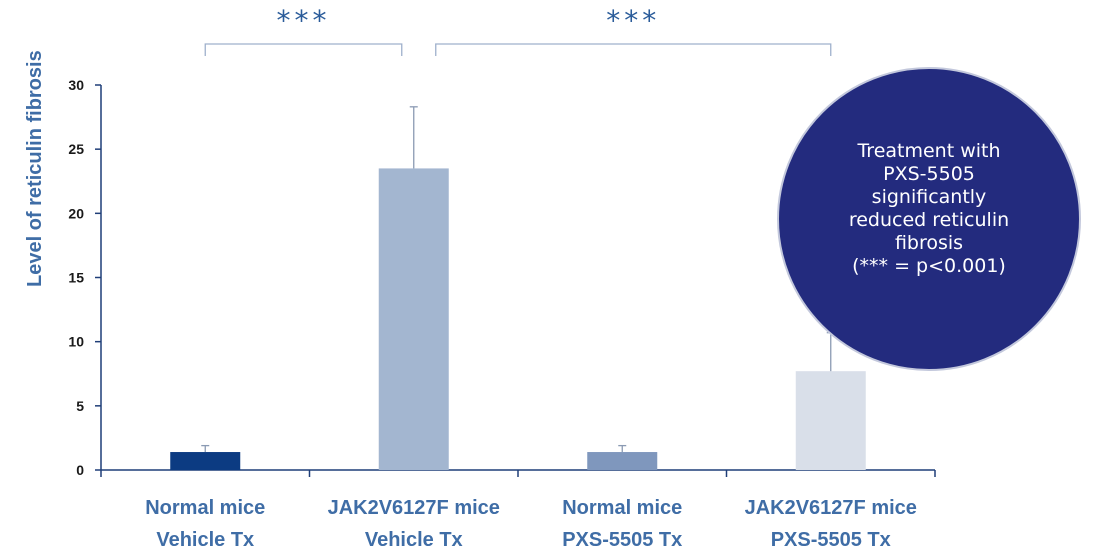  I want to click on callout-line: reduced reticulin, so click(929, 220).